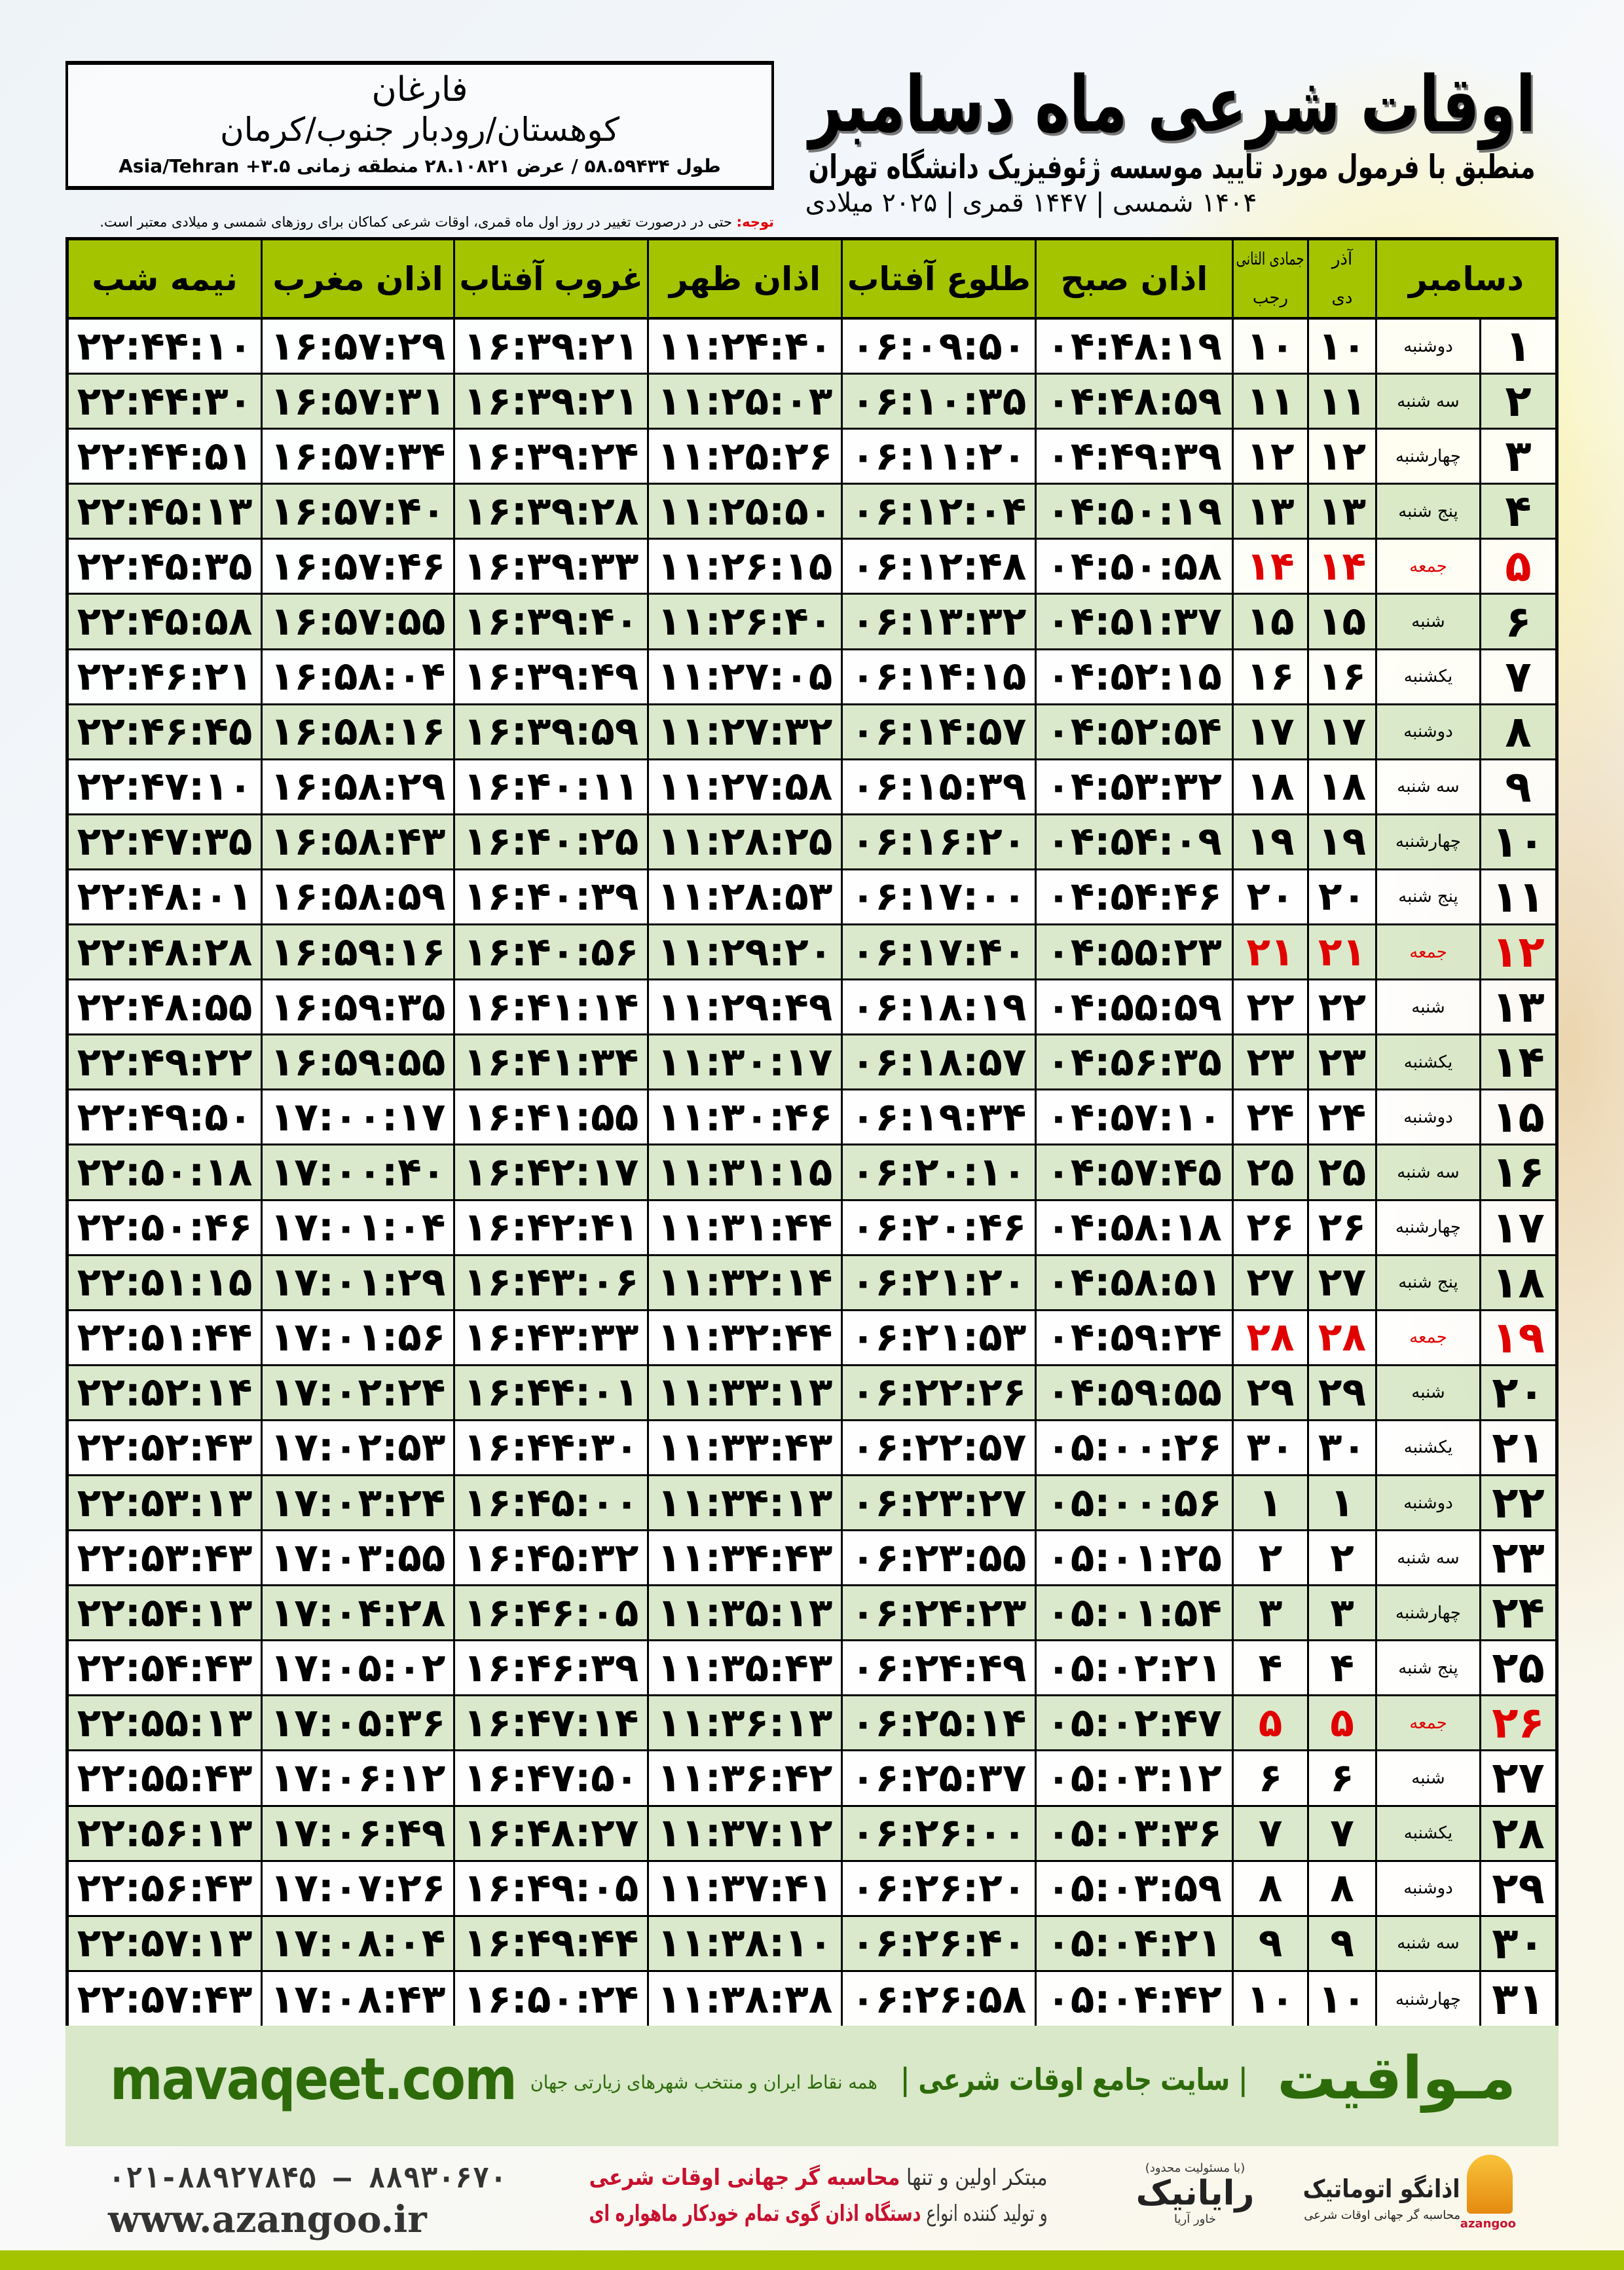 Image resolution: width=1624 pixels, height=2270 pixels. What do you see at coordinates (746, 841) in the screenshot?
I see `cell-dhuhr: ۱۱:۲۸:۲۵` at bounding box center [746, 841].